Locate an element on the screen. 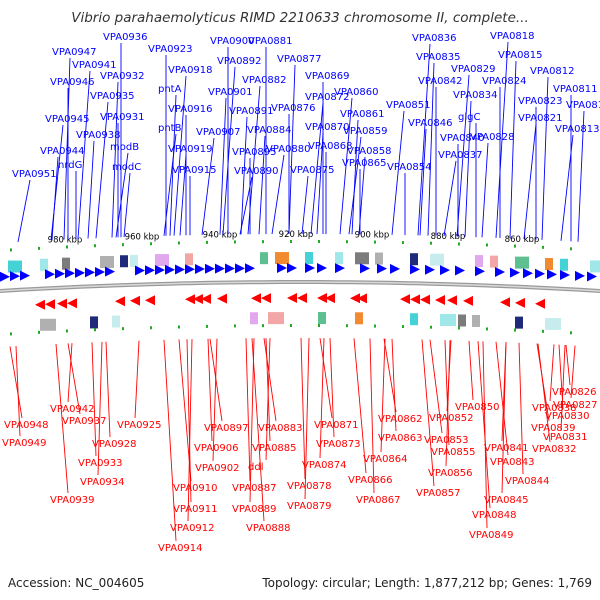 The width and height of the screenshot is (600, 600). forward-gene-label: VPA0840 is located at coordinates (462, 138).